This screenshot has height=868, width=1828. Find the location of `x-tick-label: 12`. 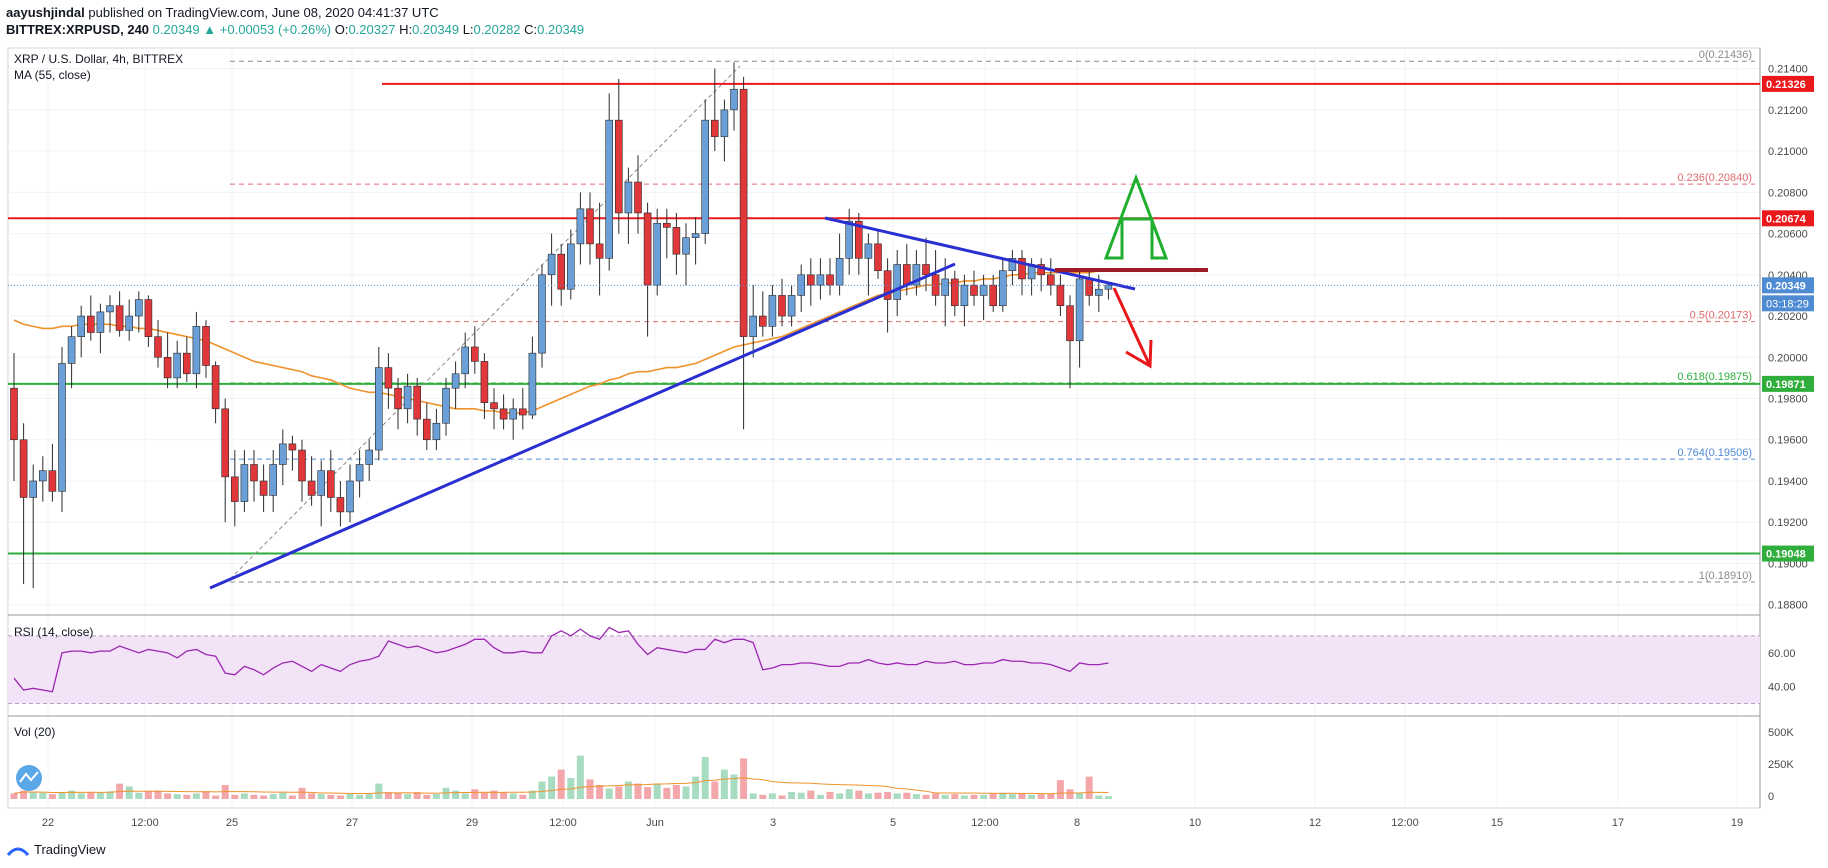

x-tick-label: 12 is located at coordinates (1315, 823).